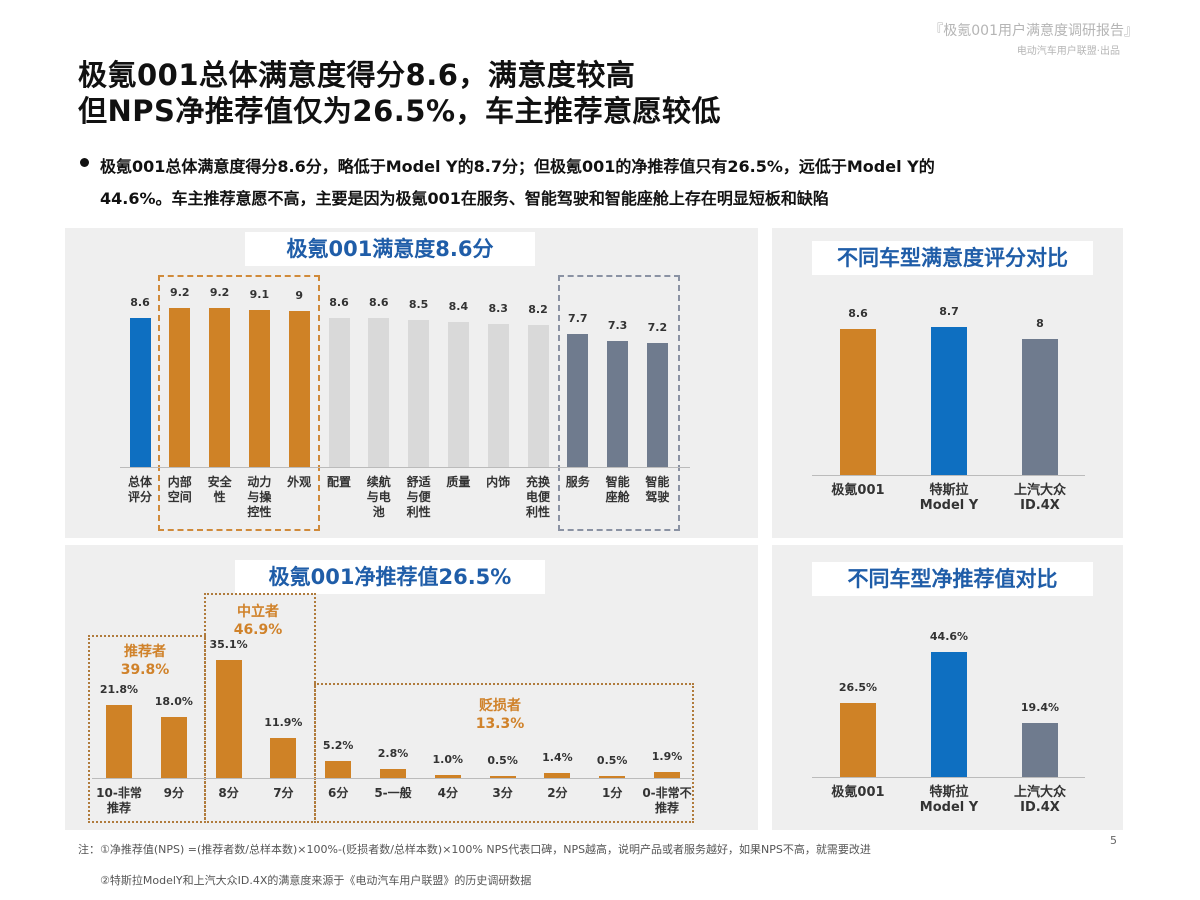 Image resolution: width=1200 pixels, height=900 pixels. What do you see at coordinates (173, 793) in the screenshot?
I see `category-label: 9分` at bounding box center [173, 793].